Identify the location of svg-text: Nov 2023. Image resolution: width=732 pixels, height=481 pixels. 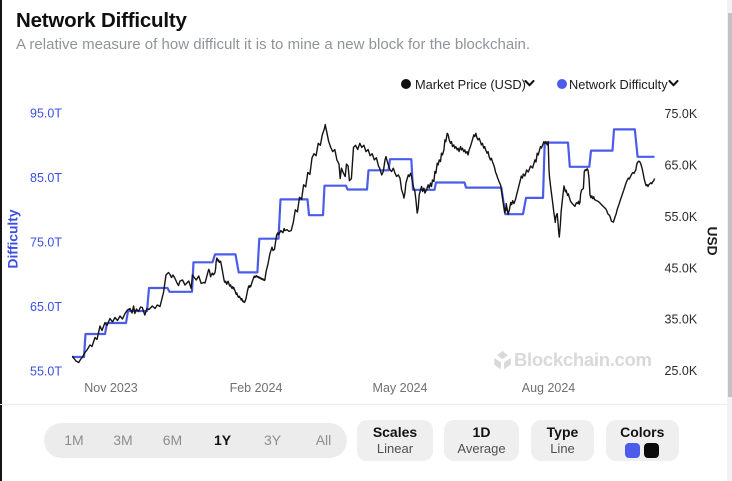
(111, 388).